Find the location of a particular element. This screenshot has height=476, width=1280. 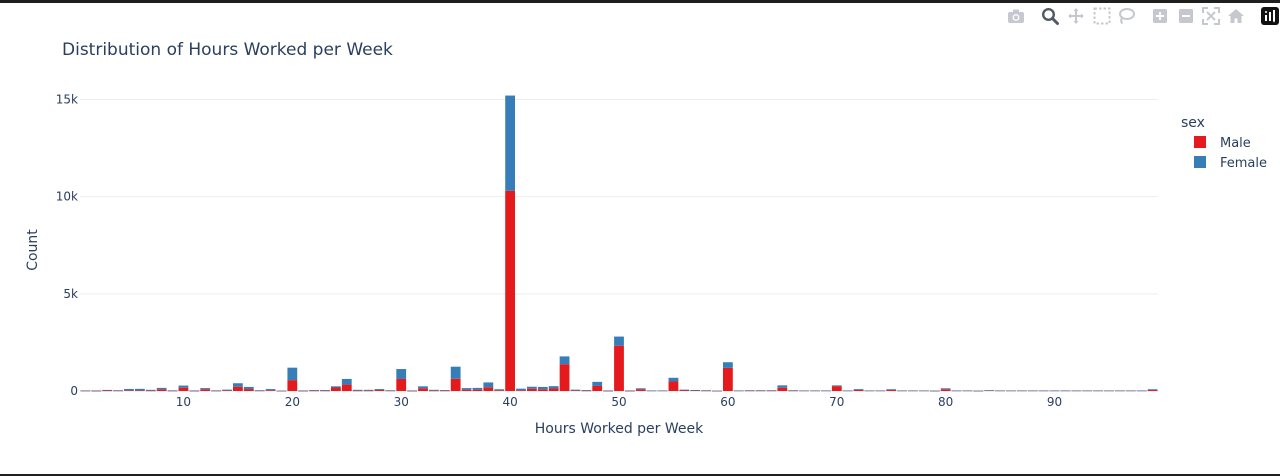

pan-icon is located at coordinates (1076, 16).